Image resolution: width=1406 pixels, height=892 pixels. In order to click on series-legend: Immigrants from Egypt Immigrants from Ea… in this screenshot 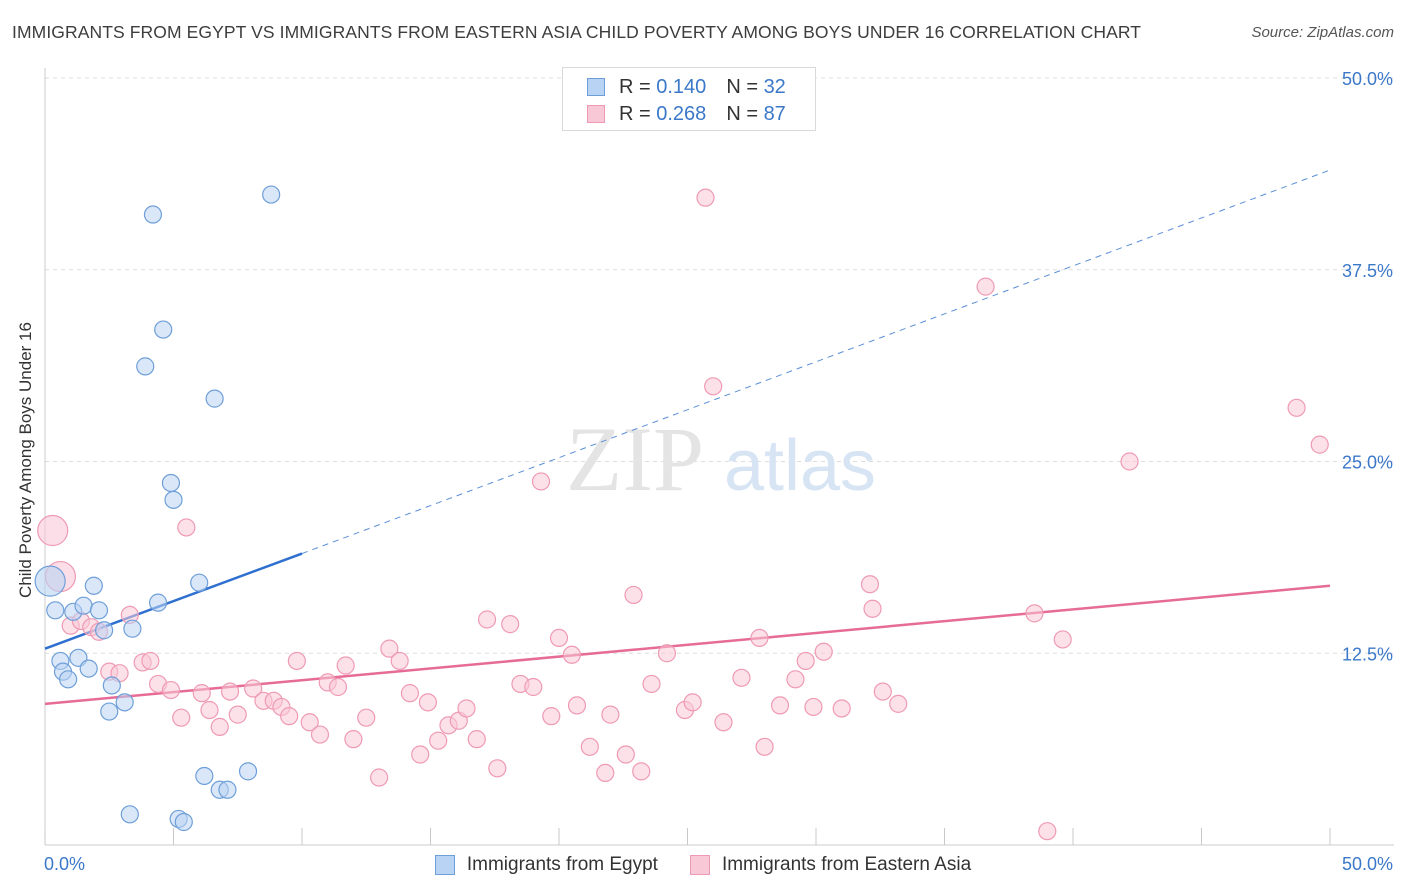, I will do `click(703, 865)`.